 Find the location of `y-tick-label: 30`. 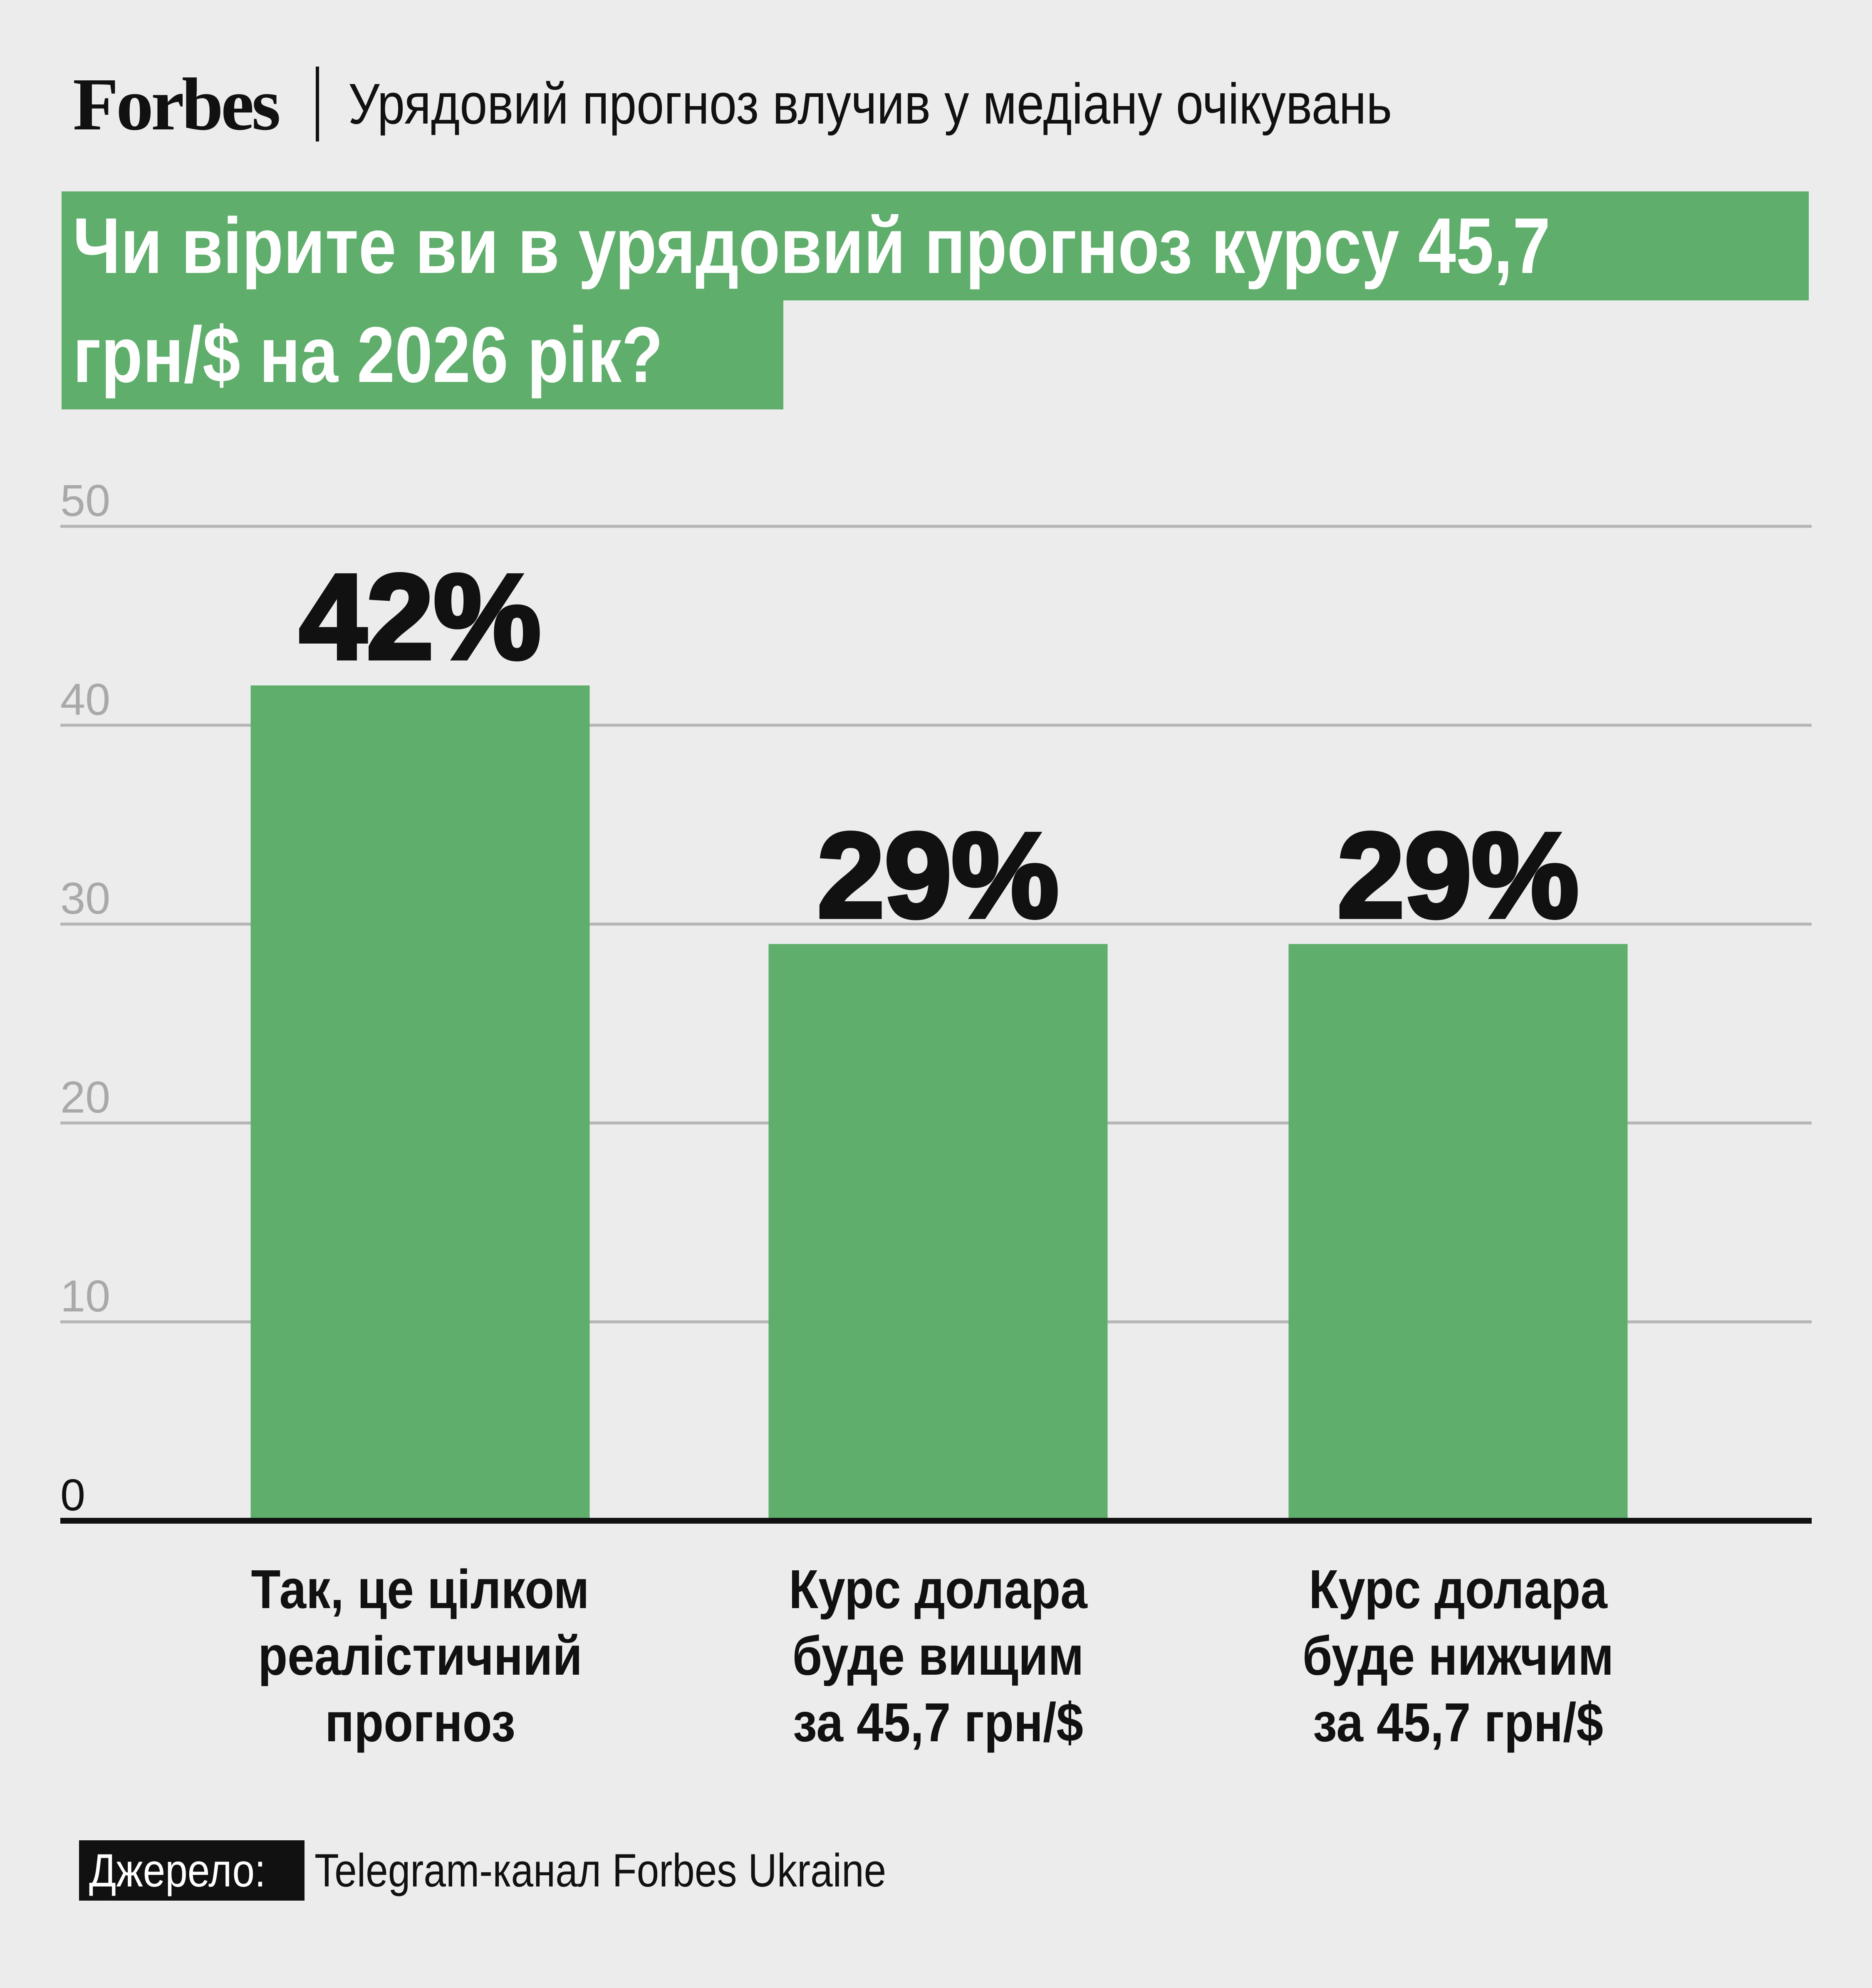

y-tick-label: 30 is located at coordinates (85, 898).